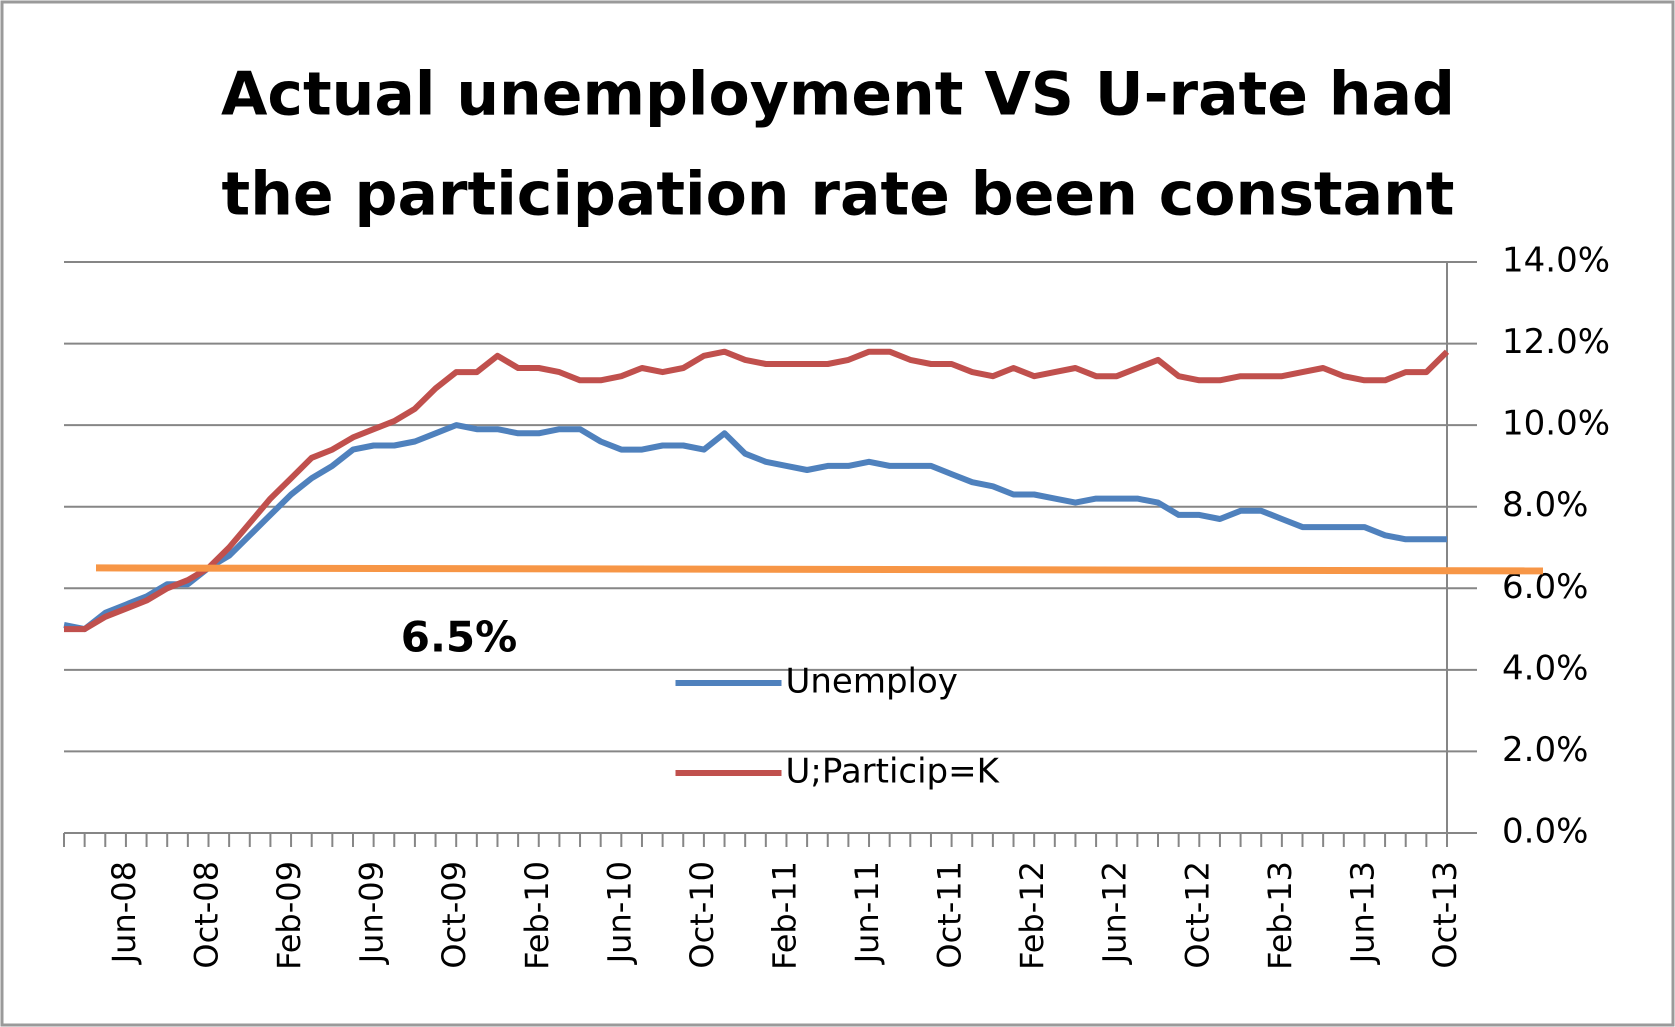  What do you see at coordinates (1545, 750) in the screenshot?
I see `y-tick-label: 2.0%` at bounding box center [1545, 750].